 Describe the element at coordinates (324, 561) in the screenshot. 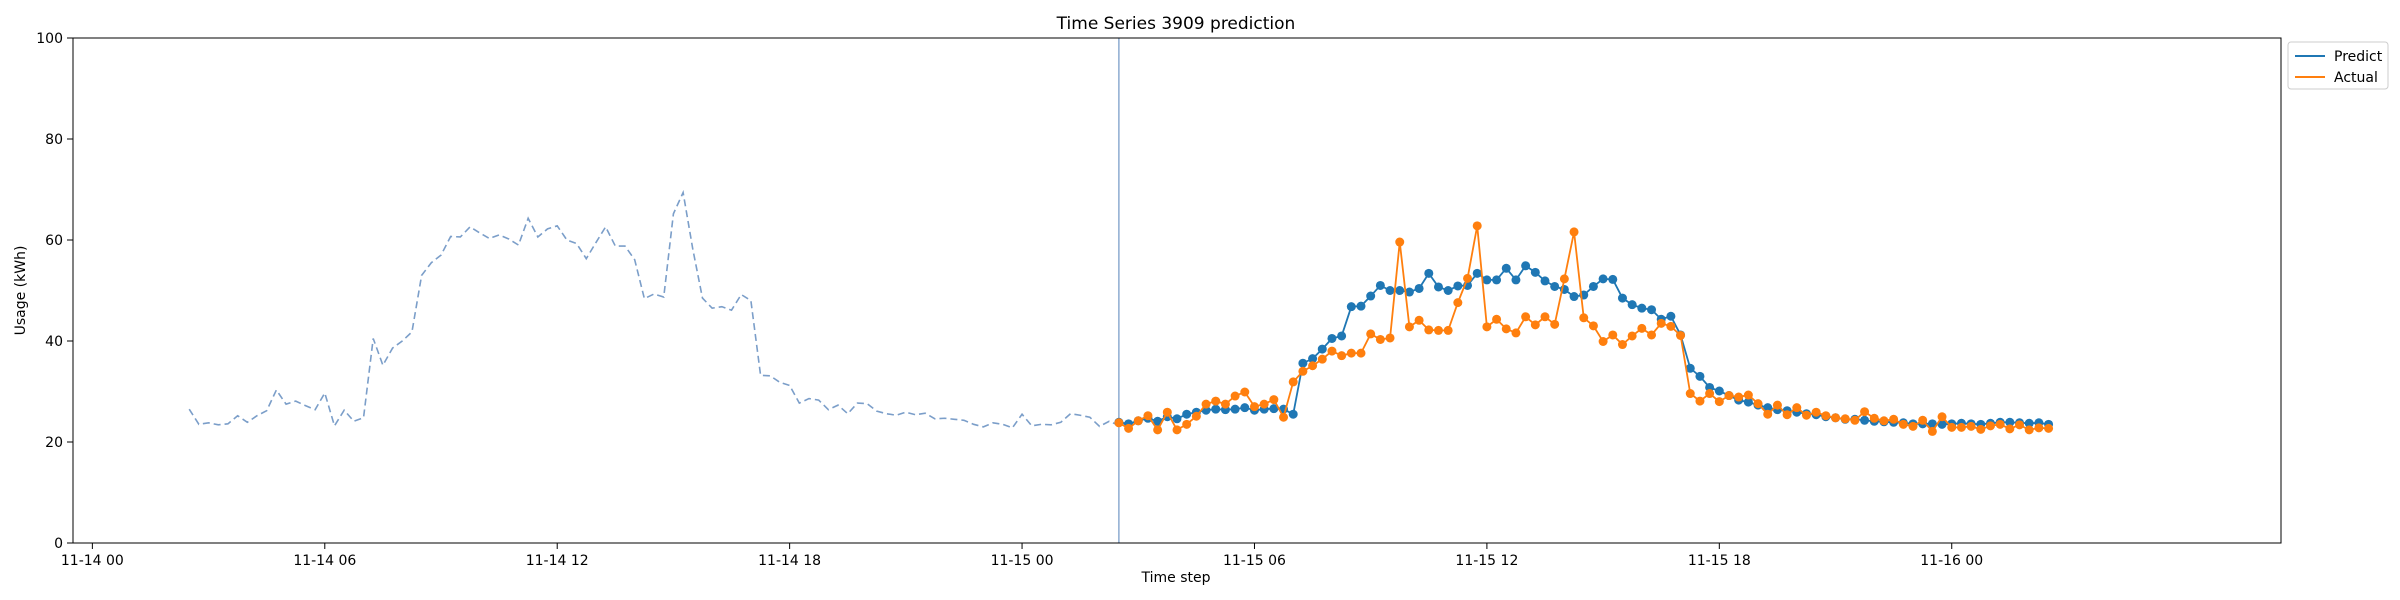

I see `x-tick-label: 11-14 06` at that location.